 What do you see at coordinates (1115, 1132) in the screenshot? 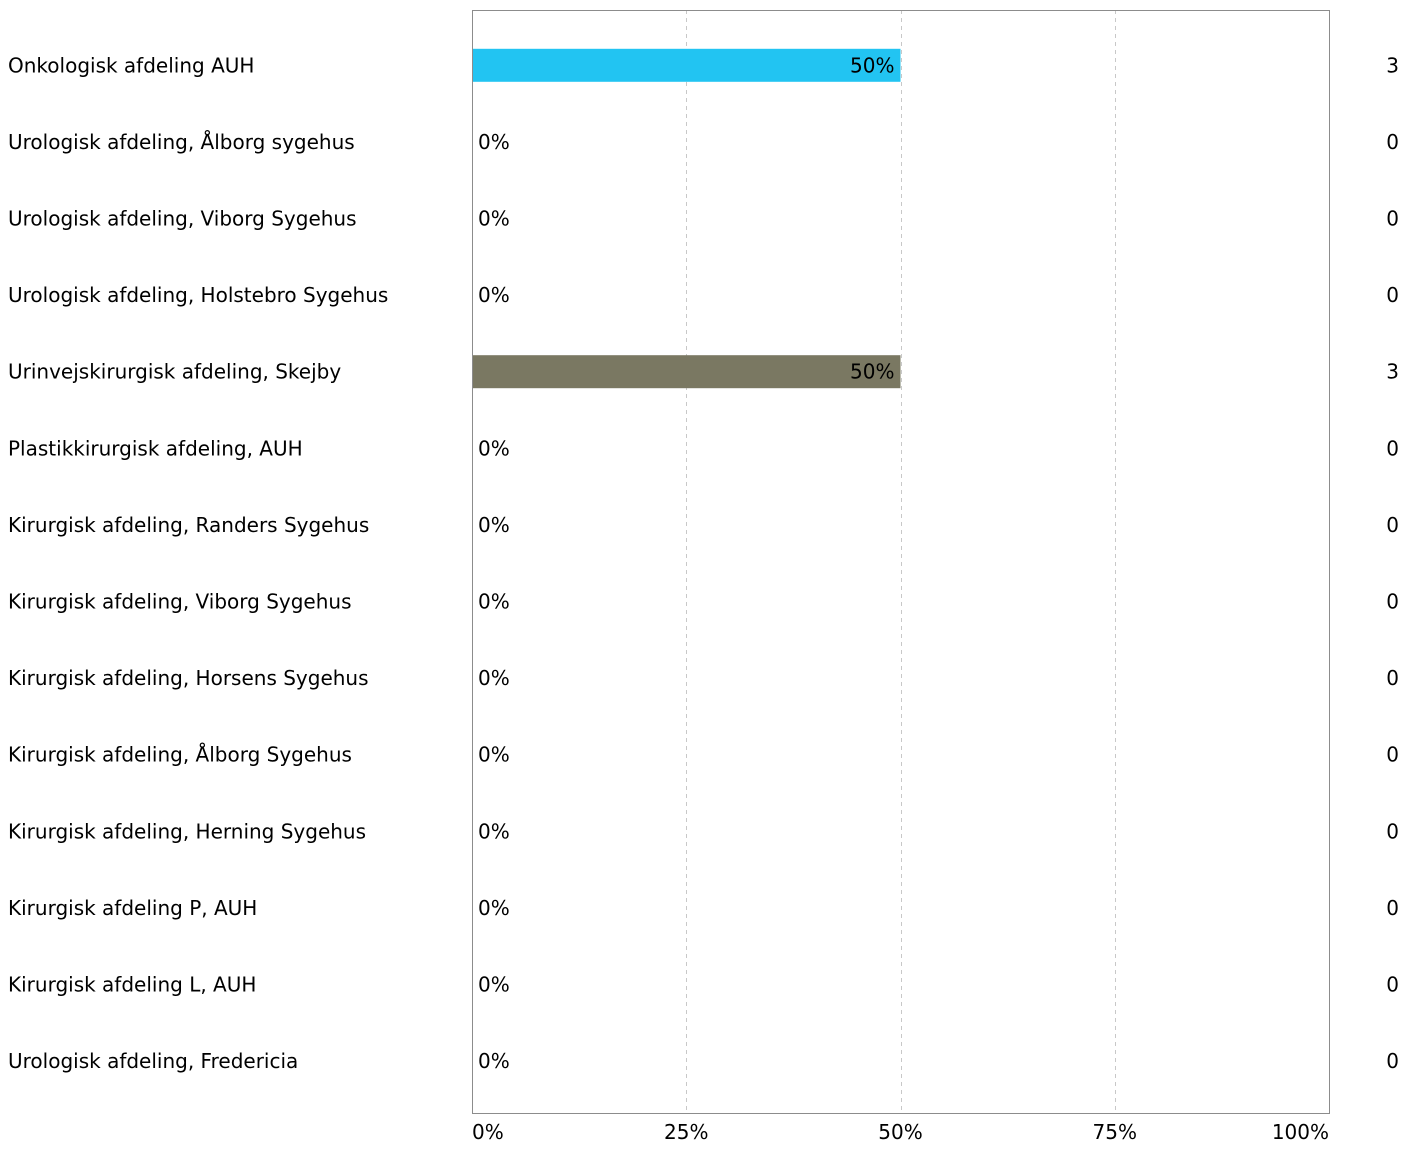
I see `x-tick-label: 75%` at bounding box center [1115, 1132].